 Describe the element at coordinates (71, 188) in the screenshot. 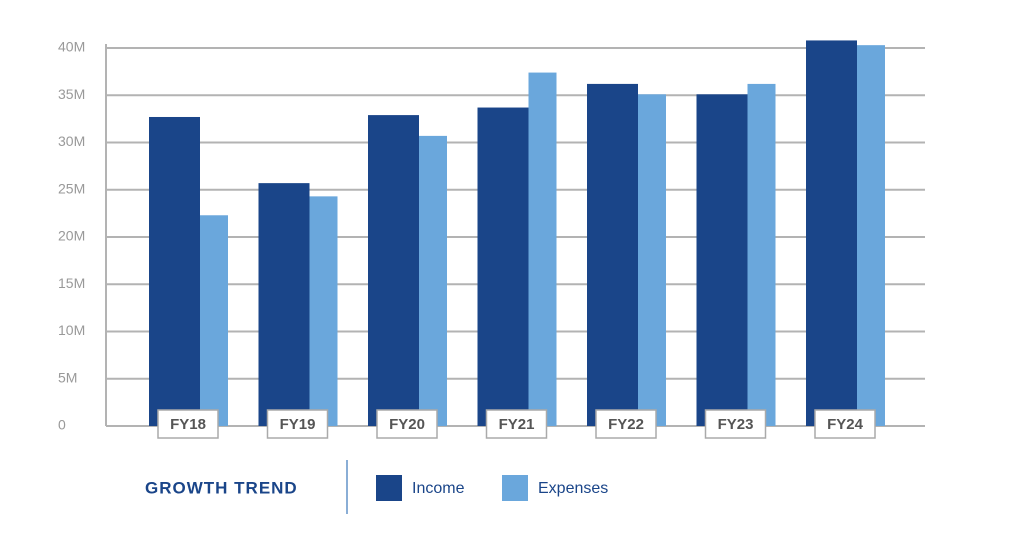

I see `y-tick-label: 25M` at that location.